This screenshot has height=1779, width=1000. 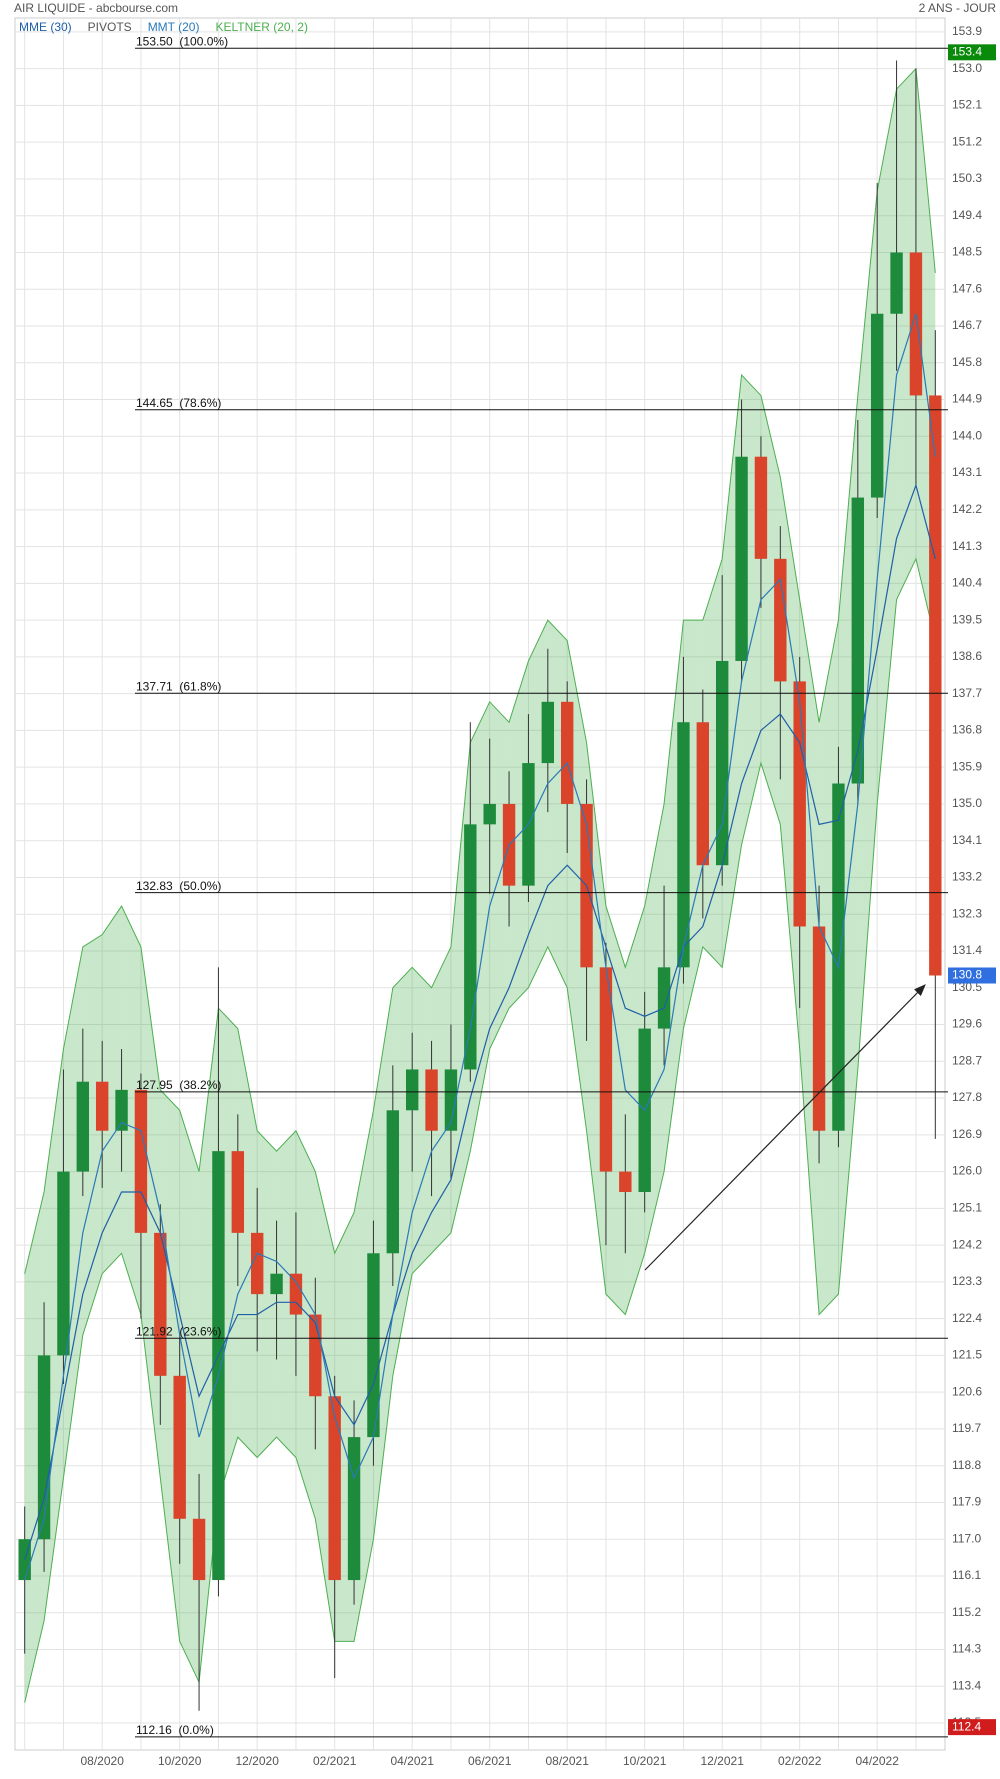 What do you see at coordinates (178, 1085) in the screenshot?
I see `fib-label: 127.95 (38.2%)` at bounding box center [178, 1085].